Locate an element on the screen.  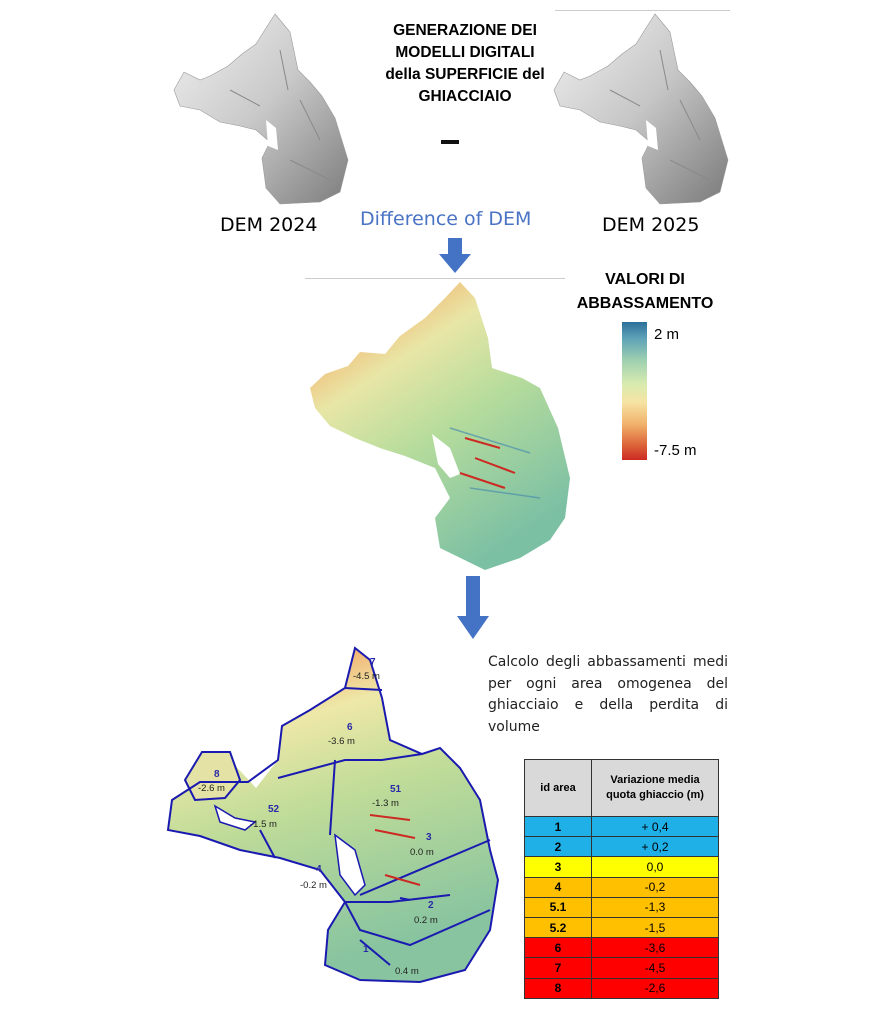
table-row: 8 -2,6 is located at coordinates (621, 988).